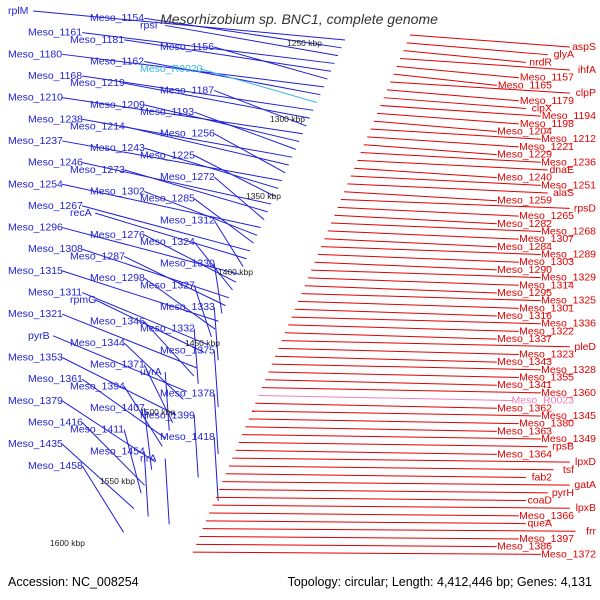  Describe the element at coordinates (35, 401) in the screenshot. I see `gene-label: Meso_1379` at that location.